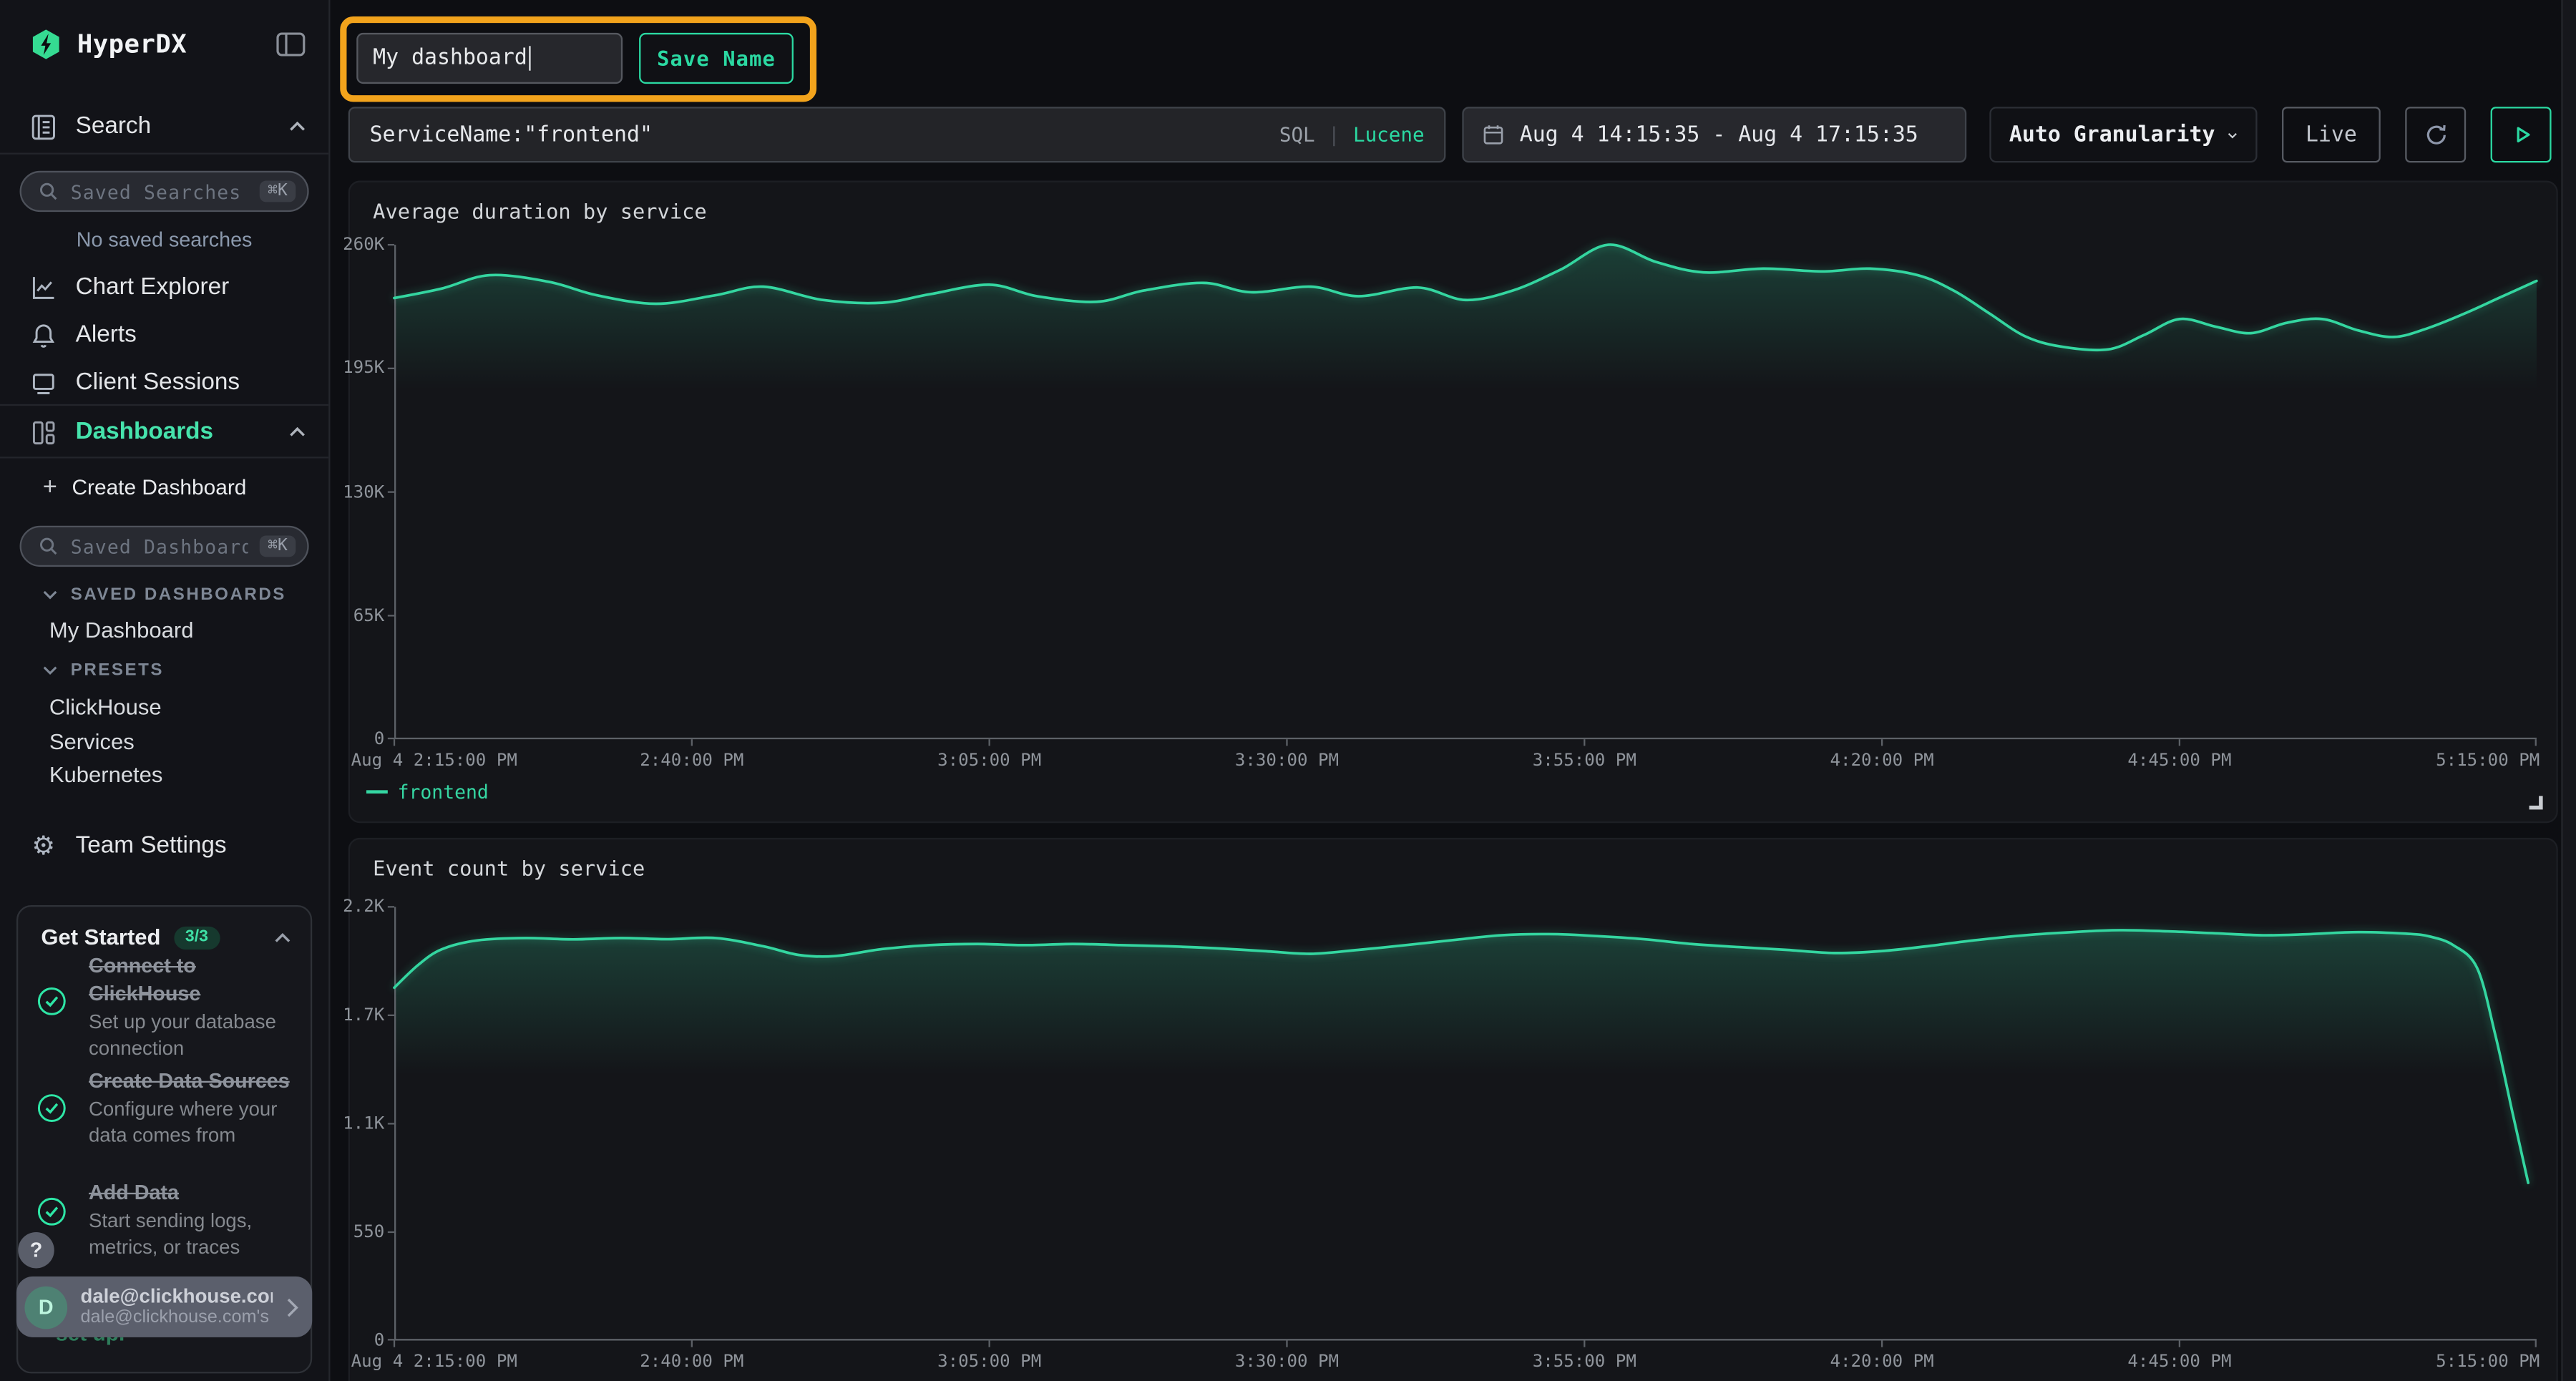 The width and height of the screenshot is (2576, 1381). Describe the element at coordinates (164, 335) in the screenshot. I see `sidebar-item-alerts: Alerts` at that location.